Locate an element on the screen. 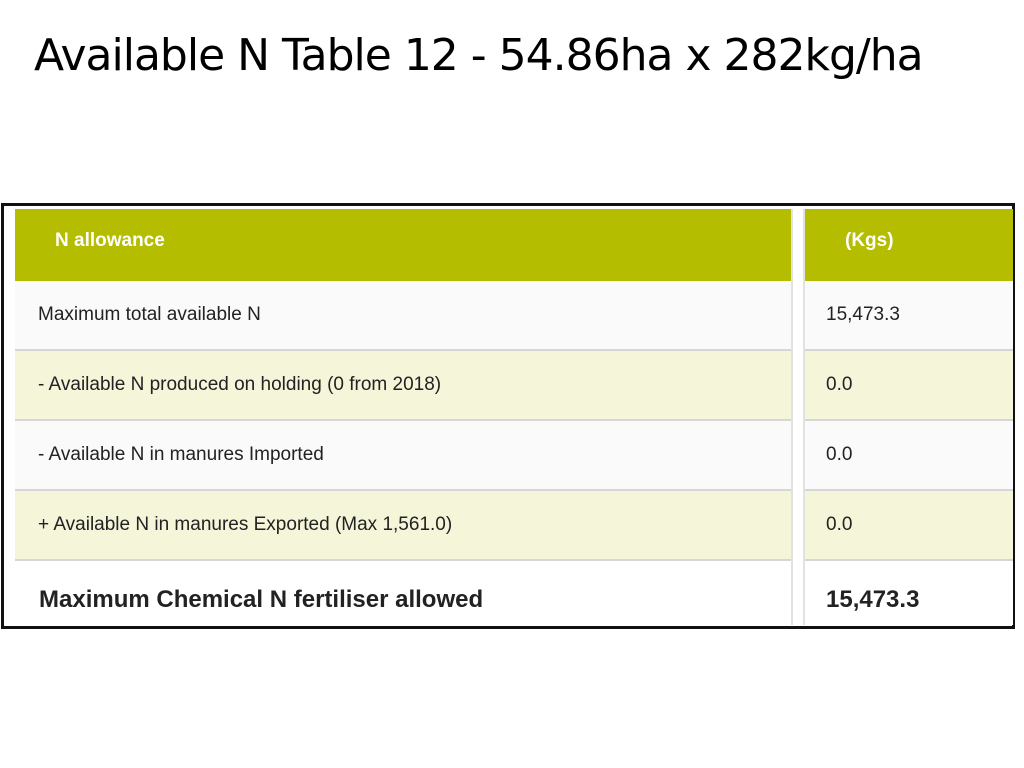 Image resolution: width=1024 pixels, height=768 pixels. table-header-row: N allowance (Kgs) is located at coordinates (514, 245).